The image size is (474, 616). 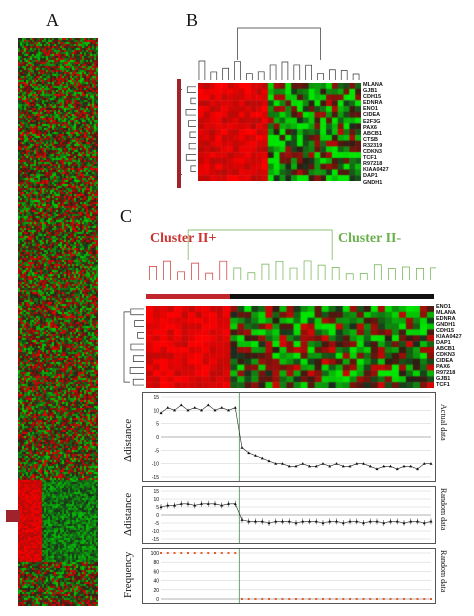 I want to click on heatmap-b, so click(x=279, y=132).